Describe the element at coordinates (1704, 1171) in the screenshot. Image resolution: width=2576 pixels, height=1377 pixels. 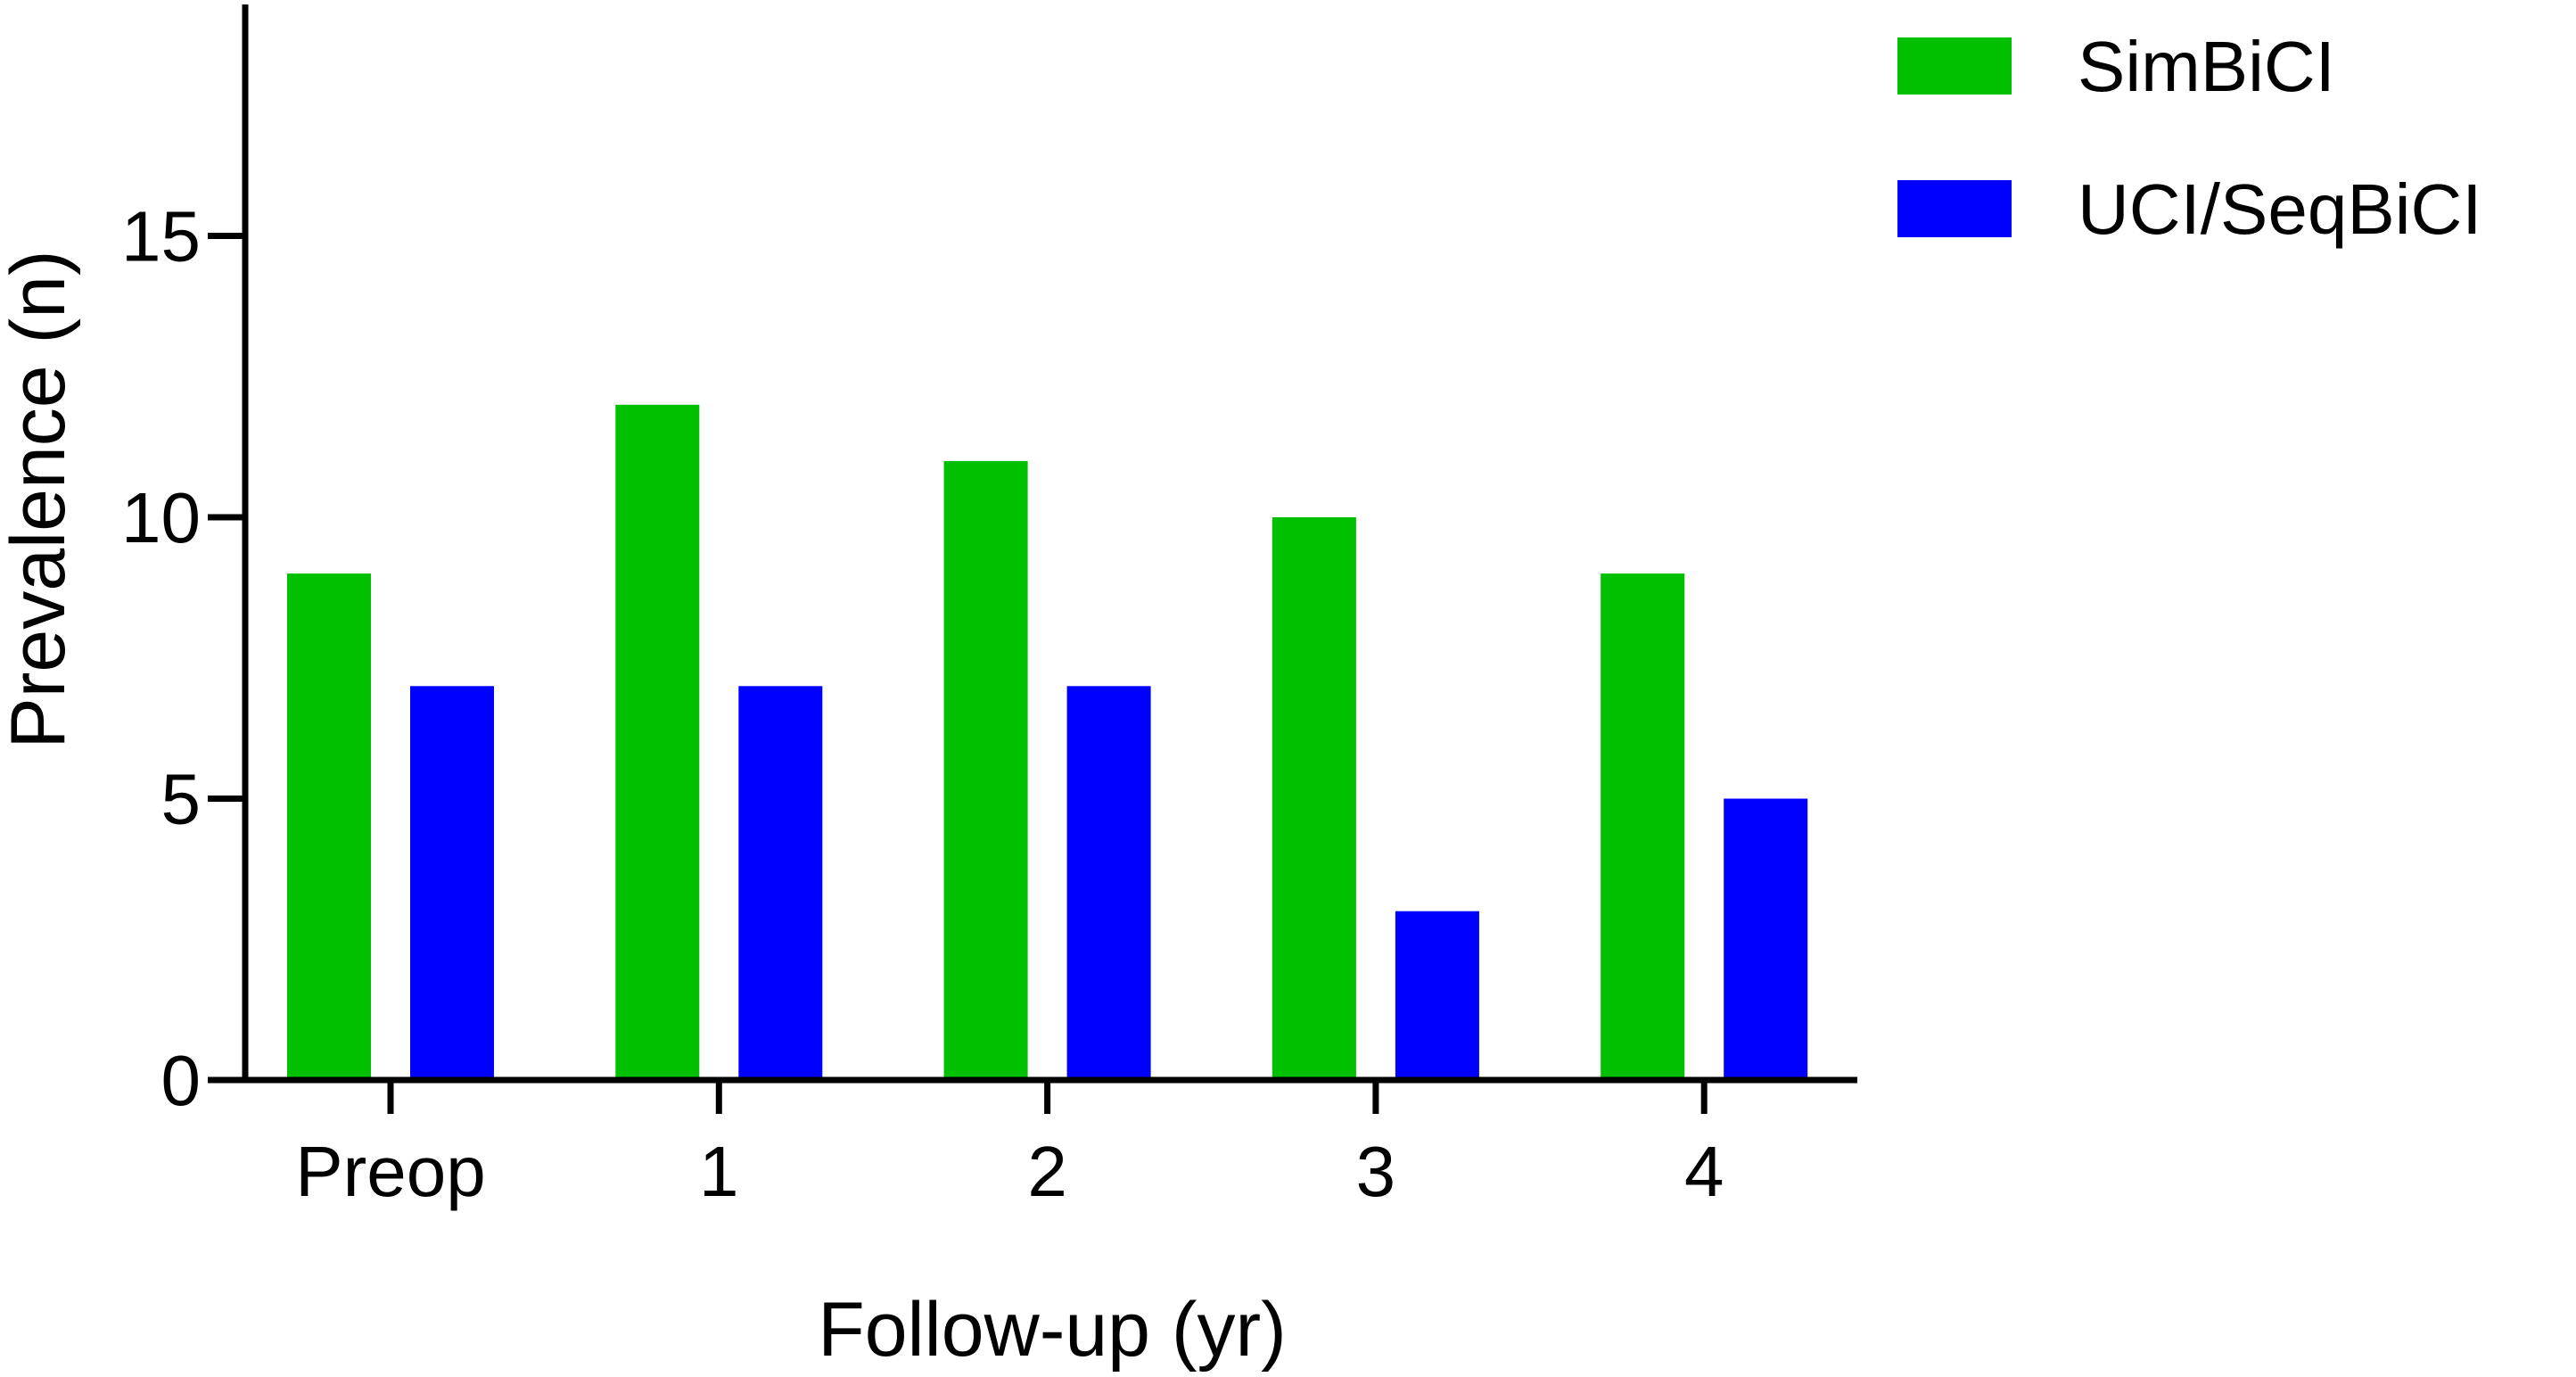
I see `x-tick-label-4: 4` at that location.